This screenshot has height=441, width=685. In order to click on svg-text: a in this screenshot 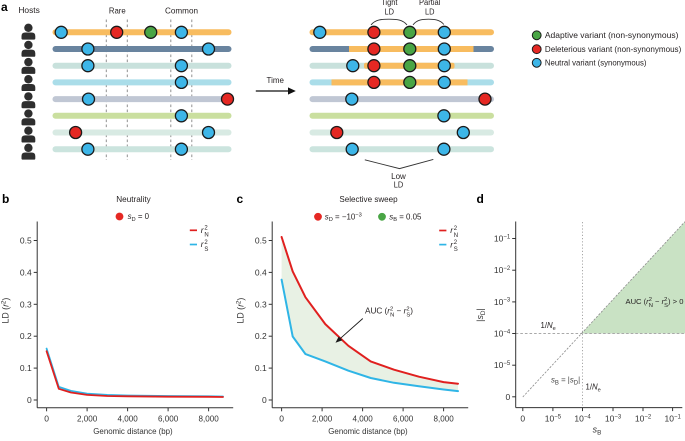, I will do `click(4, 7)`.